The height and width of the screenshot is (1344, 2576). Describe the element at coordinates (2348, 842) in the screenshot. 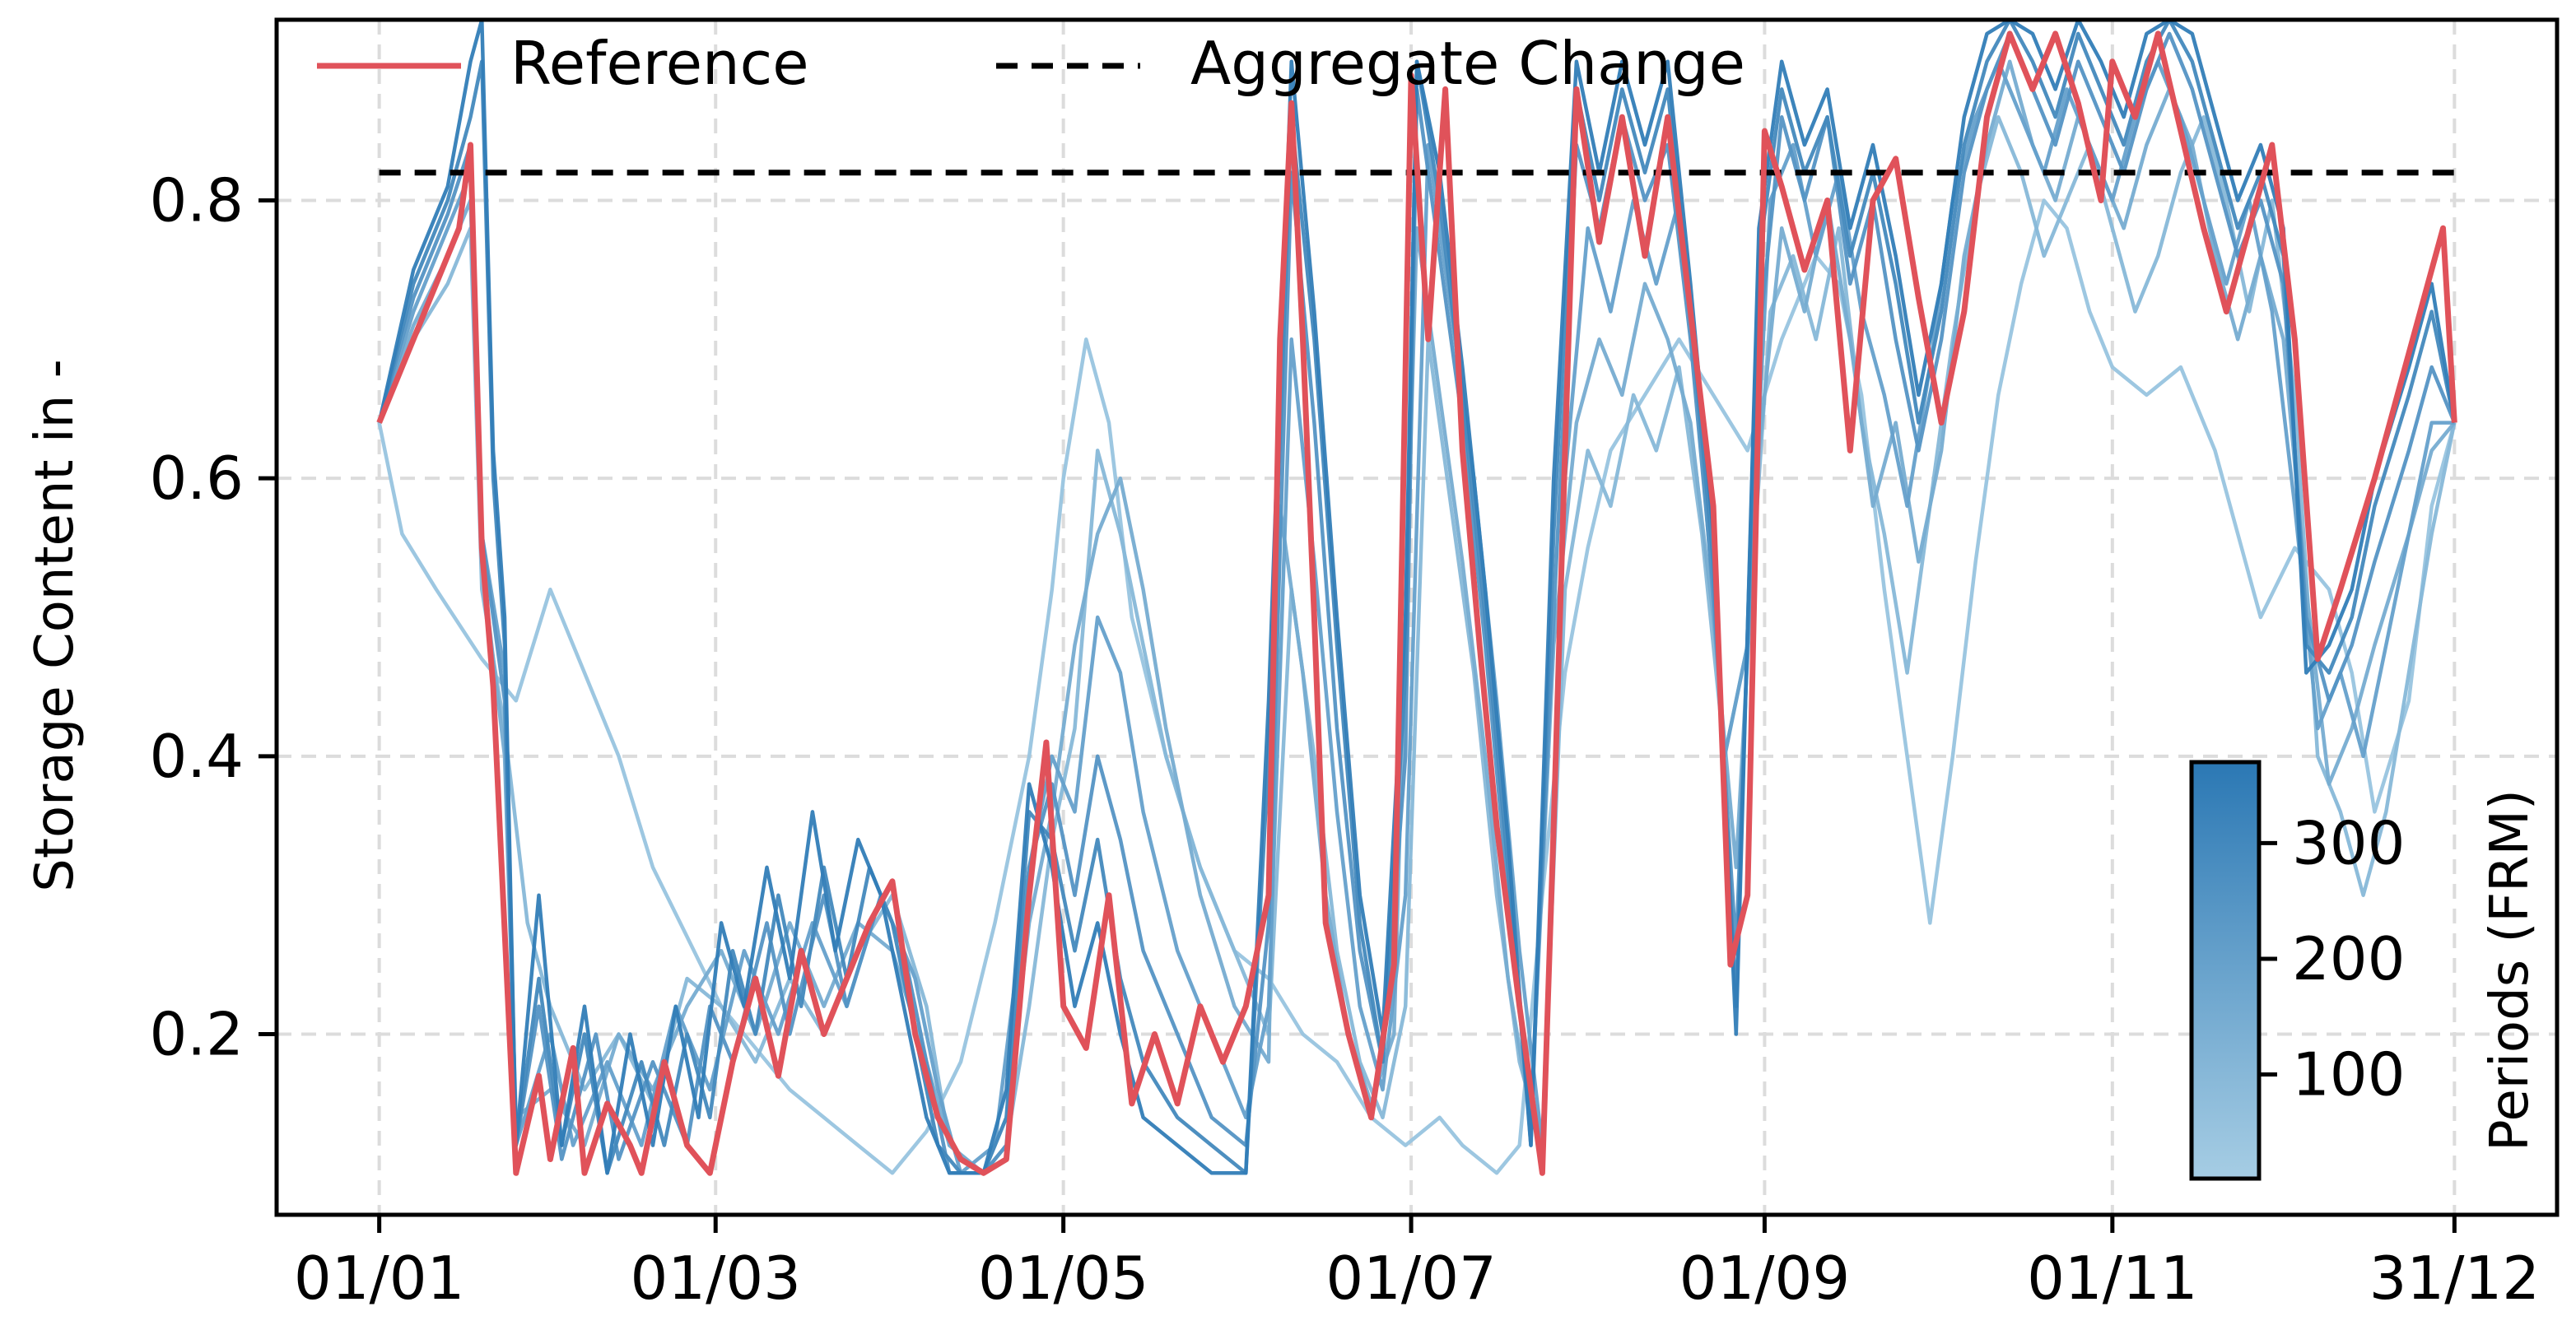

I see `colorbar-tick-label: 300` at that location.